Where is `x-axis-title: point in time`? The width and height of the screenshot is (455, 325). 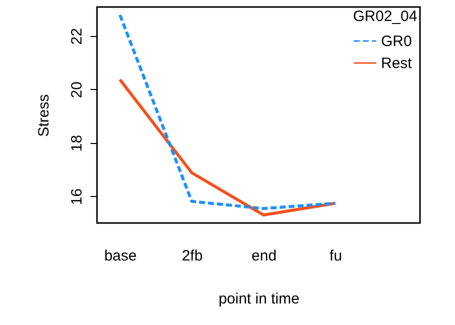
x-axis-title: point in time is located at coordinates (259, 299).